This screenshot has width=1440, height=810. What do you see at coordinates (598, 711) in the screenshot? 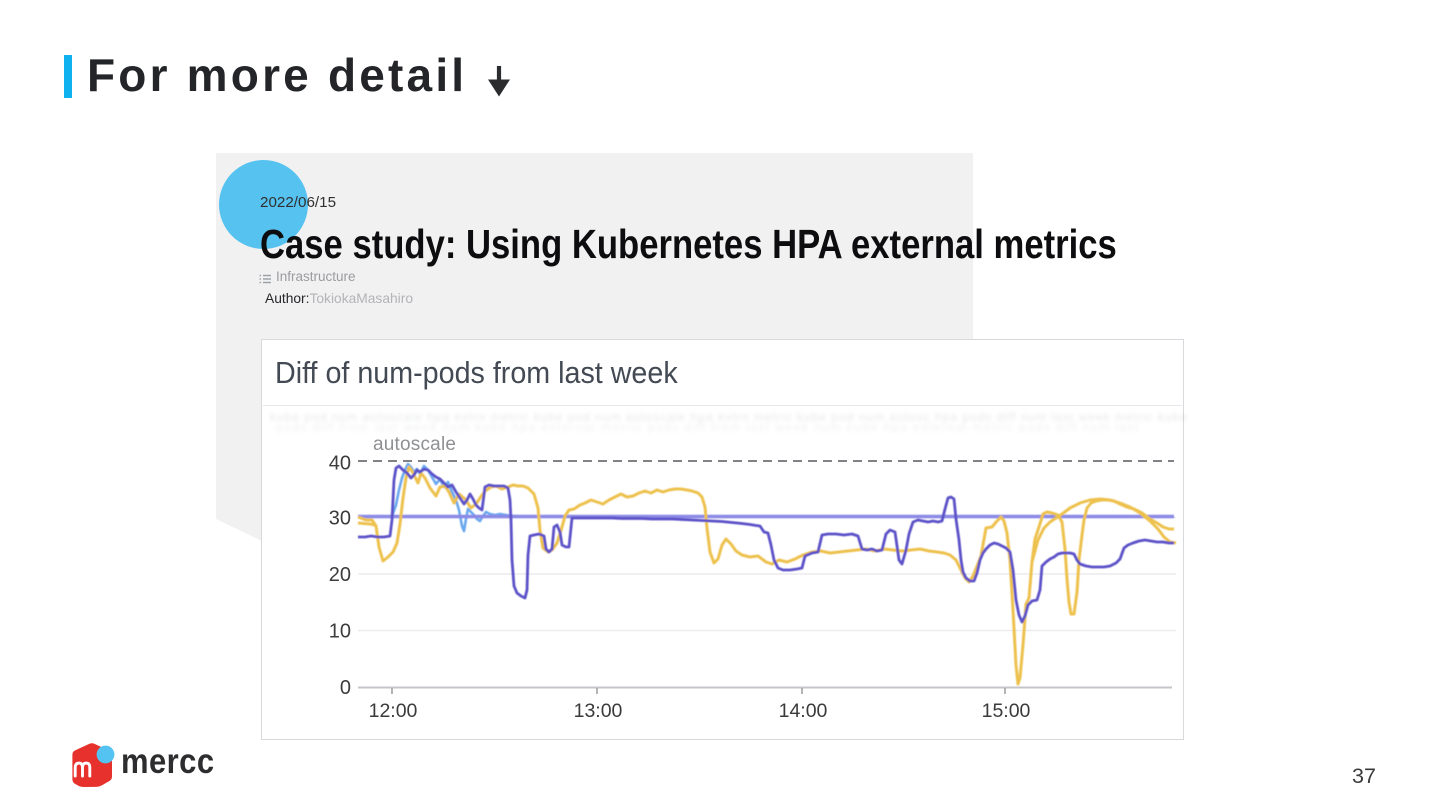
I see `svg-text: 13:00` at bounding box center [598, 711].